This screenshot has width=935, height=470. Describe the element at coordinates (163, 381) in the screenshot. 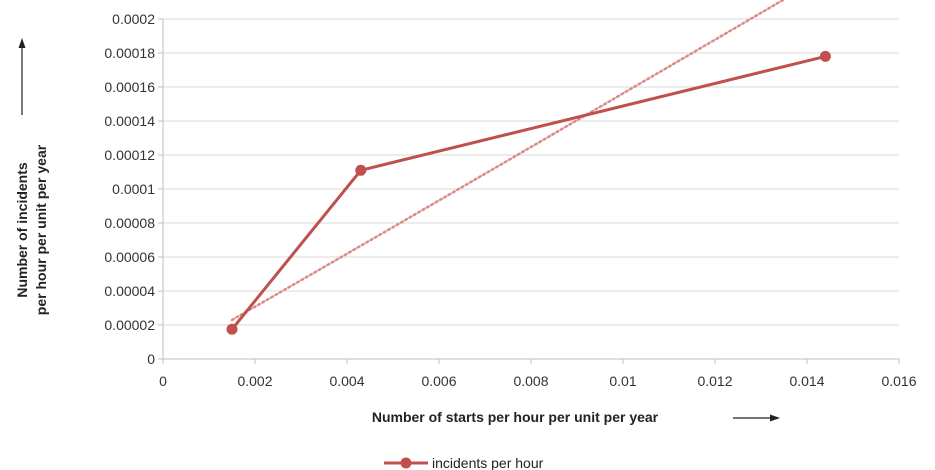

I see `x-tick-label: 0` at that location.